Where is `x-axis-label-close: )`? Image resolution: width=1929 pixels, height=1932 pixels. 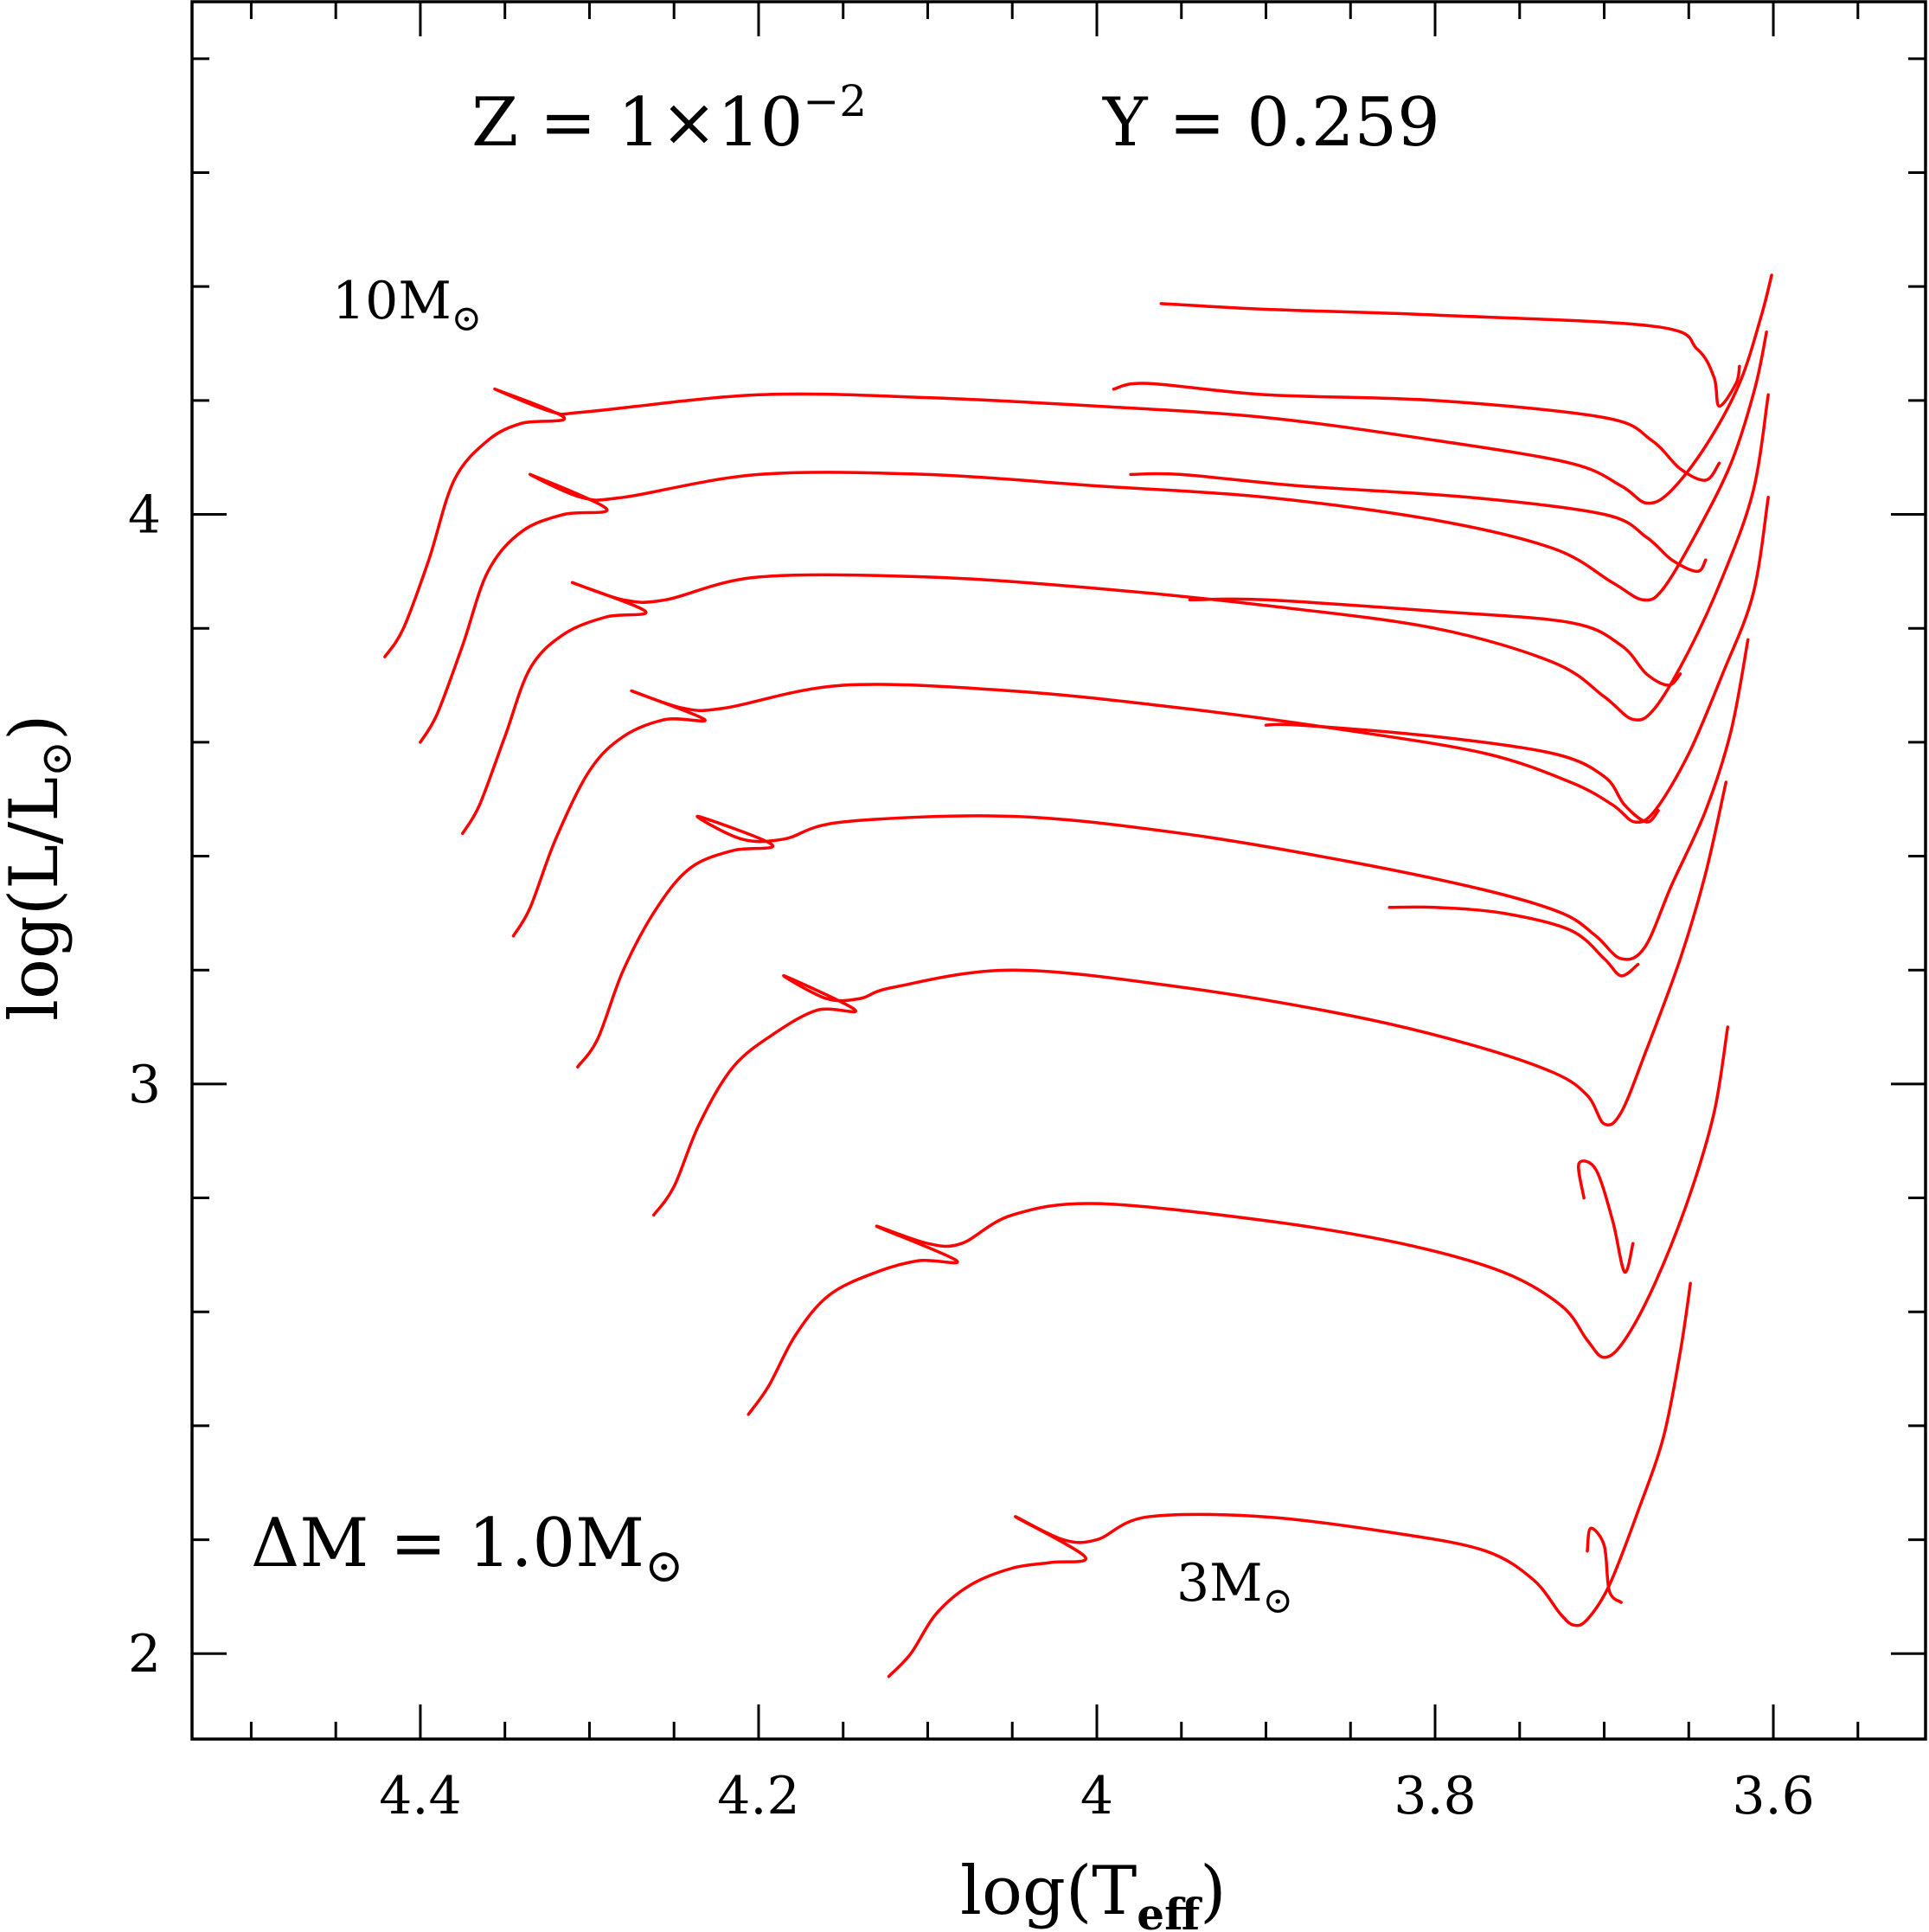 x-axis-label-close: ) is located at coordinates (1213, 1891).